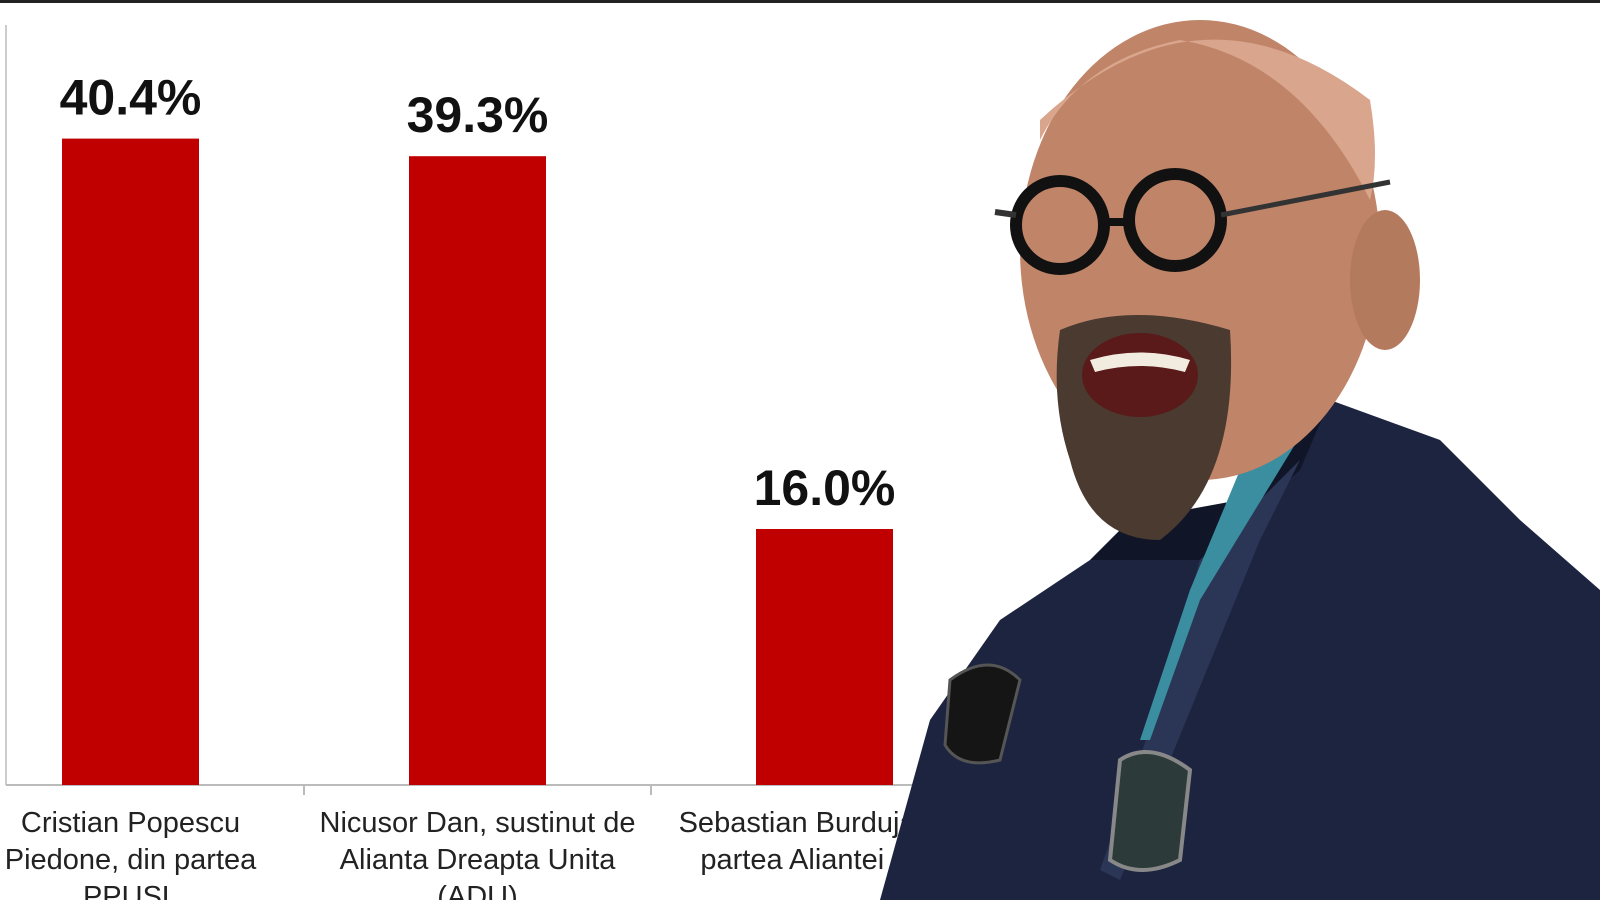 The width and height of the screenshot is (1600, 900). What do you see at coordinates (131, 98) in the screenshot?
I see `value-label: 40.4%` at bounding box center [131, 98].